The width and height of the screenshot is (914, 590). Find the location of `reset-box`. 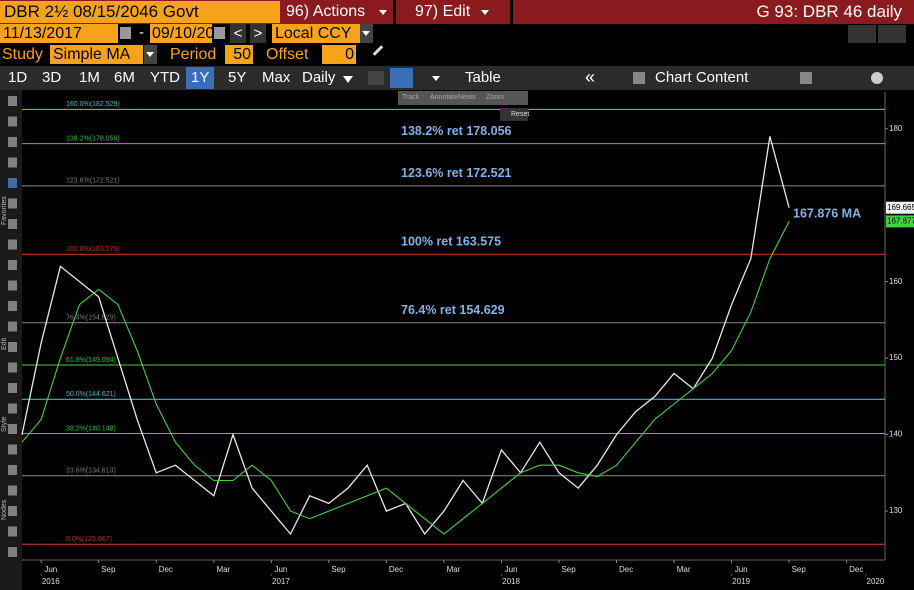

reset-box is located at coordinates (514, 114).